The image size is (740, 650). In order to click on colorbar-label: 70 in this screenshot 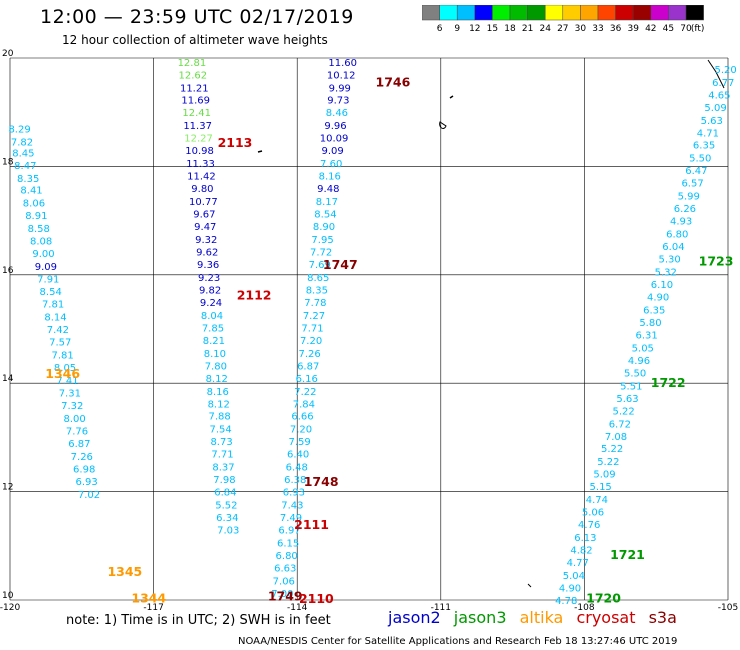, I will do `click(686, 29)`.